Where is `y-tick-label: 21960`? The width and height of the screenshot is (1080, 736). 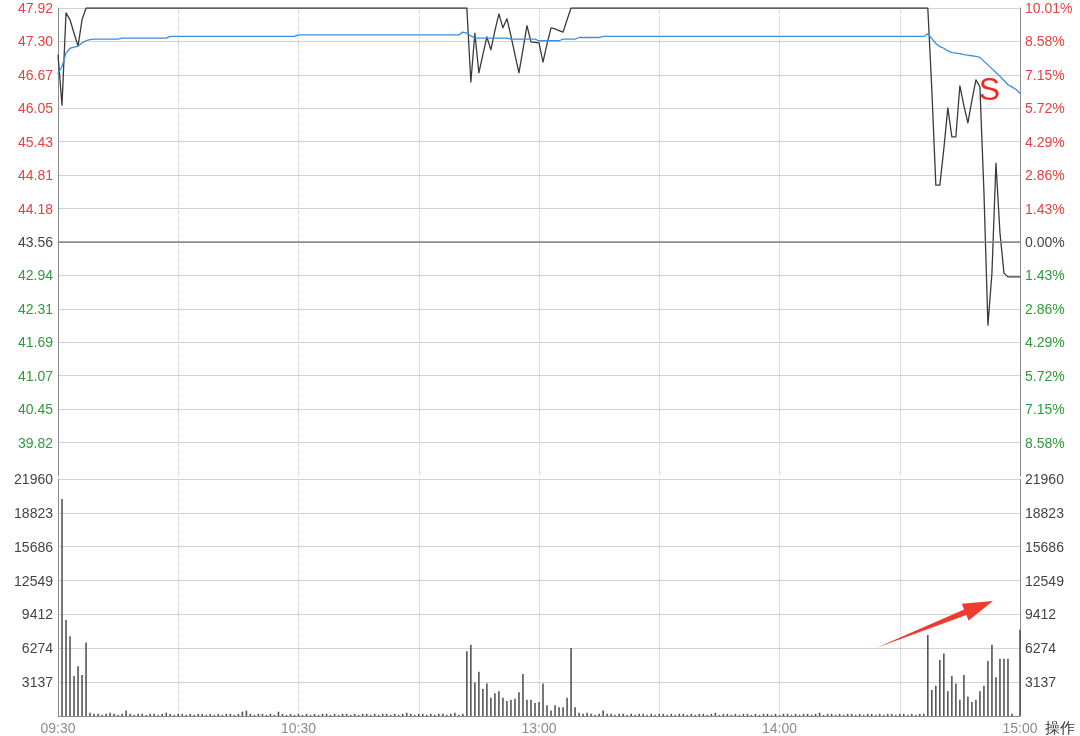
y-tick-label: 21960 is located at coordinates (34, 479).